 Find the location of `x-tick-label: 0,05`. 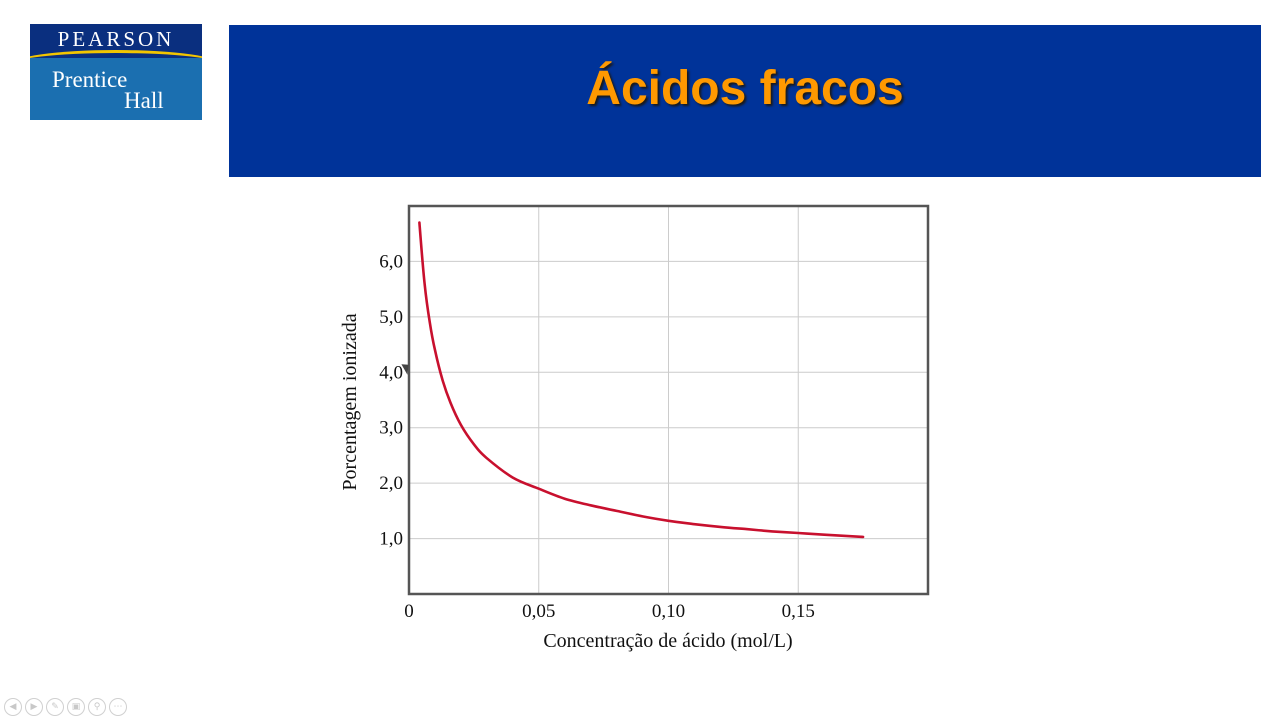

x-tick-label: 0,05 is located at coordinates (538, 611).